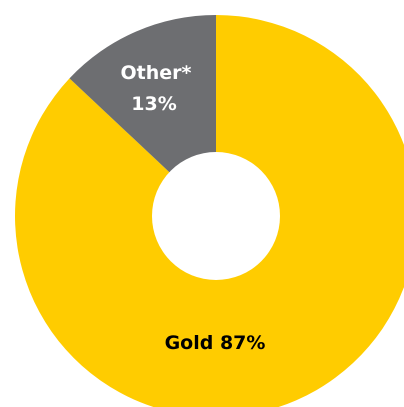  I want to click on slice-label-other-percent: 13%, so click(153, 104).